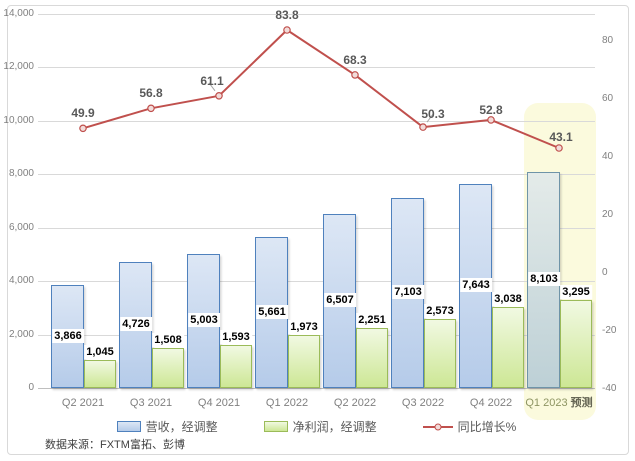  I want to click on profit-bar-label: 1,593, so click(236, 337).